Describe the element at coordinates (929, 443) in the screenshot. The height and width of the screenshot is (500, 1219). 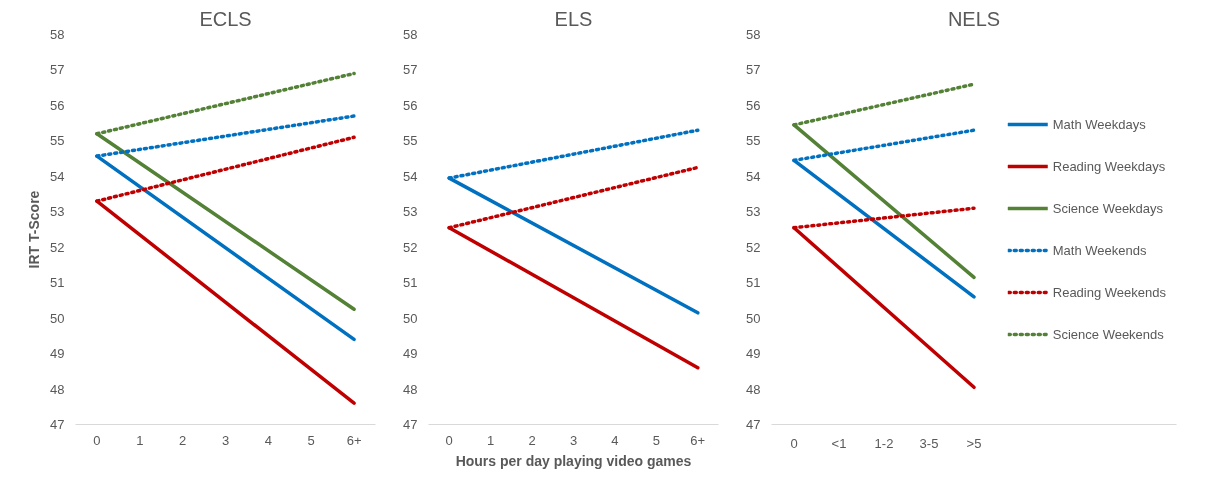
I see `x-tick-label: 3-5` at that location.